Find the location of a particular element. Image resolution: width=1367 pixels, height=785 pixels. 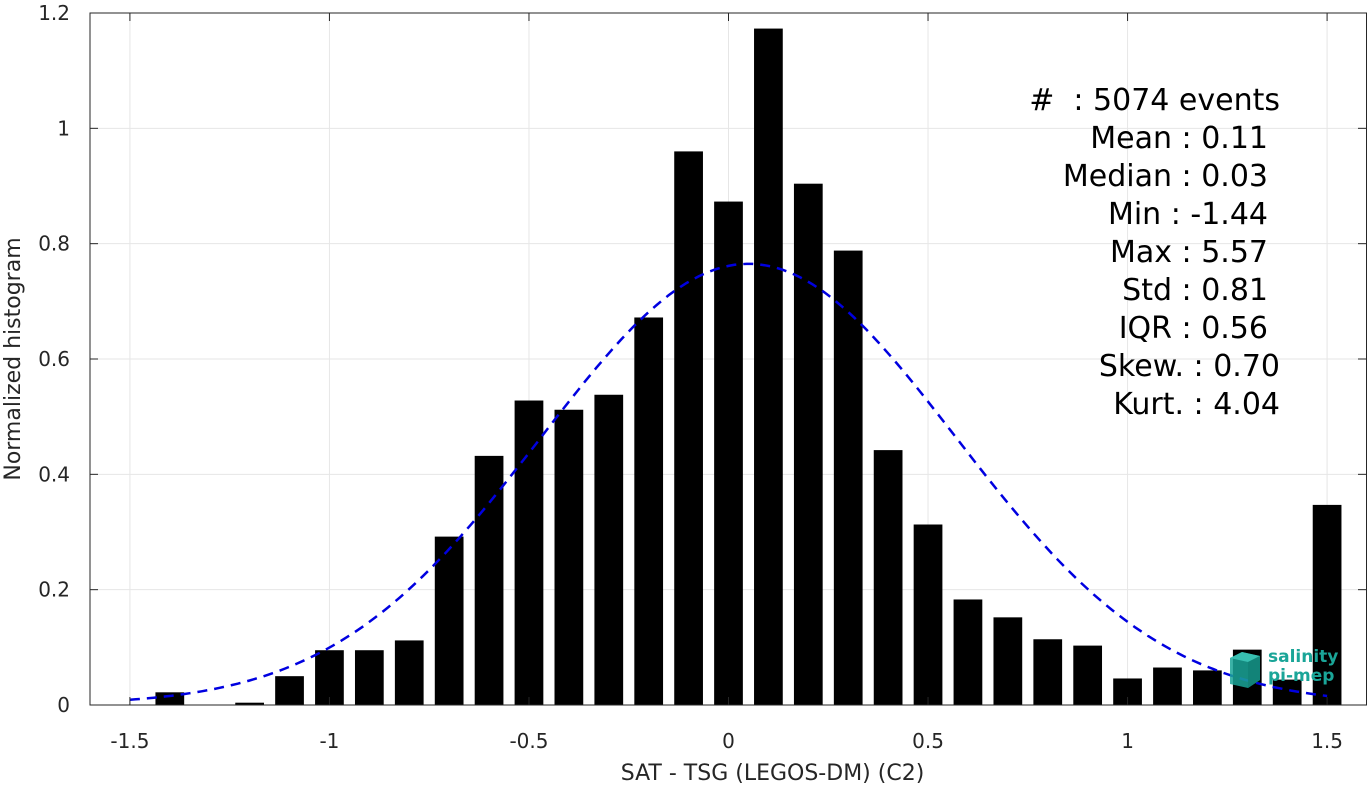

stat-iqr: IQR : 0.56 is located at coordinates (1193, 328).